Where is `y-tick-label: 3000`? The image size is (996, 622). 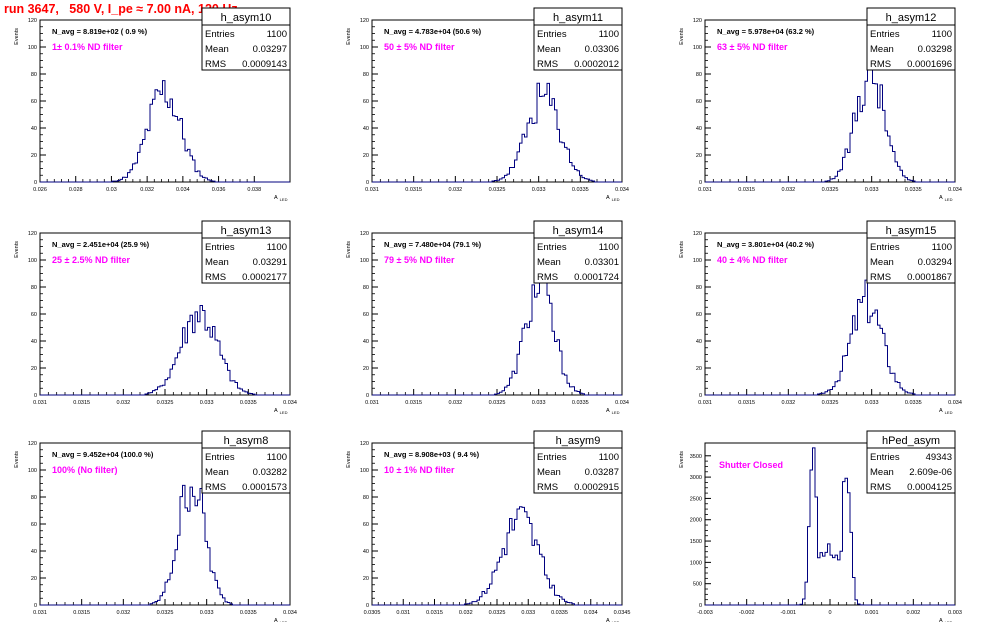
y-tick-label: 3000 is located at coordinates (696, 478).